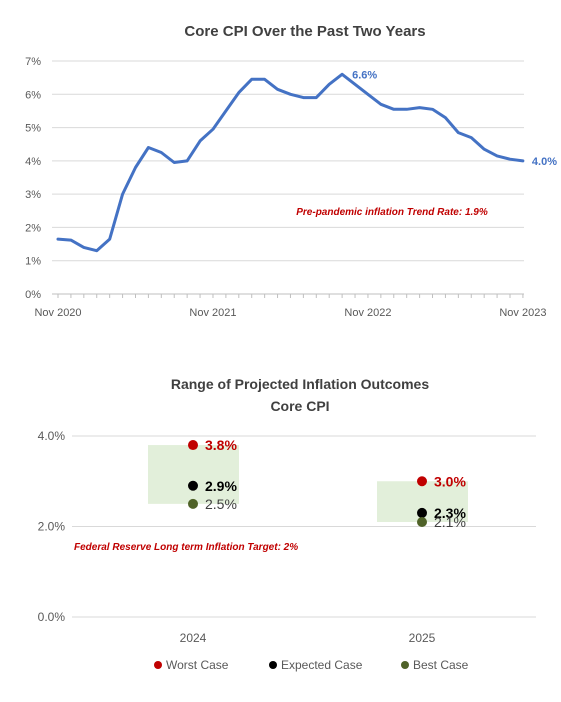 The height and width of the screenshot is (702, 561). What do you see at coordinates (441, 665) in the screenshot?
I see `legend-label: Best Case` at bounding box center [441, 665].